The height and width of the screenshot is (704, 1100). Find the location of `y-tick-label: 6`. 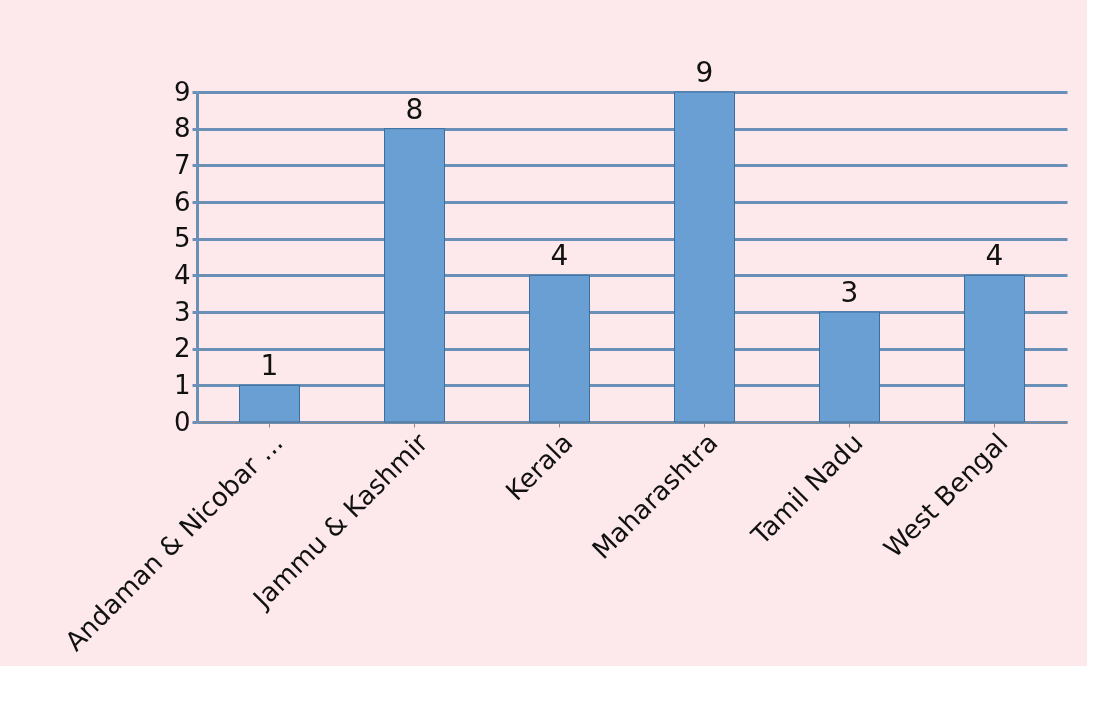

y-tick-label: 6 is located at coordinates (182, 201).